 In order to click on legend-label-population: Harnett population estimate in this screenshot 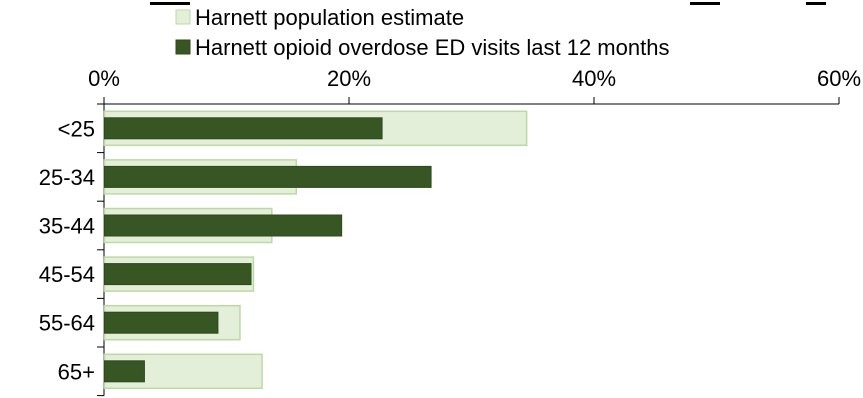, I will do `click(329, 17)`.